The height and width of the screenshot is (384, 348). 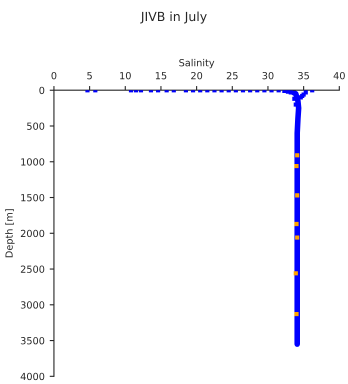 I want to click on y-tick-label: 2500, so click(x=32, y=269).